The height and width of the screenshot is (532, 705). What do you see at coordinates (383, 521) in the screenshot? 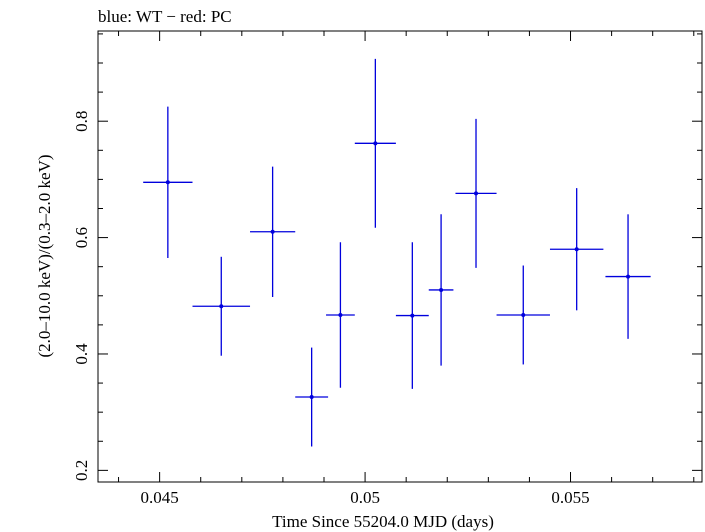
I see `x-axis-label: Time Since 55204.0 MJD (days)` at bounding box center [383, 521].